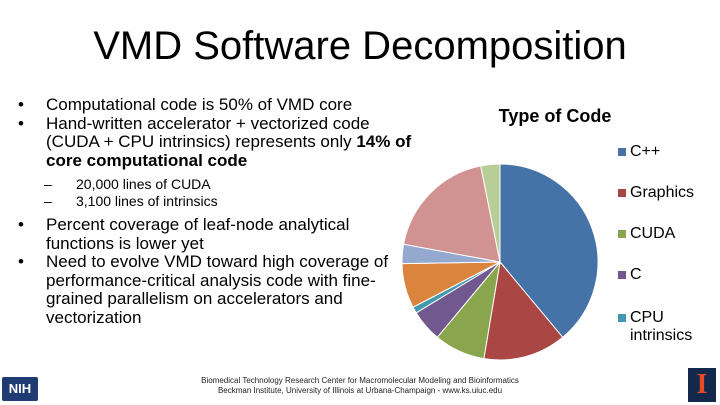  Describe the element at coordinates (662, 192) in the screenshot. I see `legend-label: Graphics` at that location.